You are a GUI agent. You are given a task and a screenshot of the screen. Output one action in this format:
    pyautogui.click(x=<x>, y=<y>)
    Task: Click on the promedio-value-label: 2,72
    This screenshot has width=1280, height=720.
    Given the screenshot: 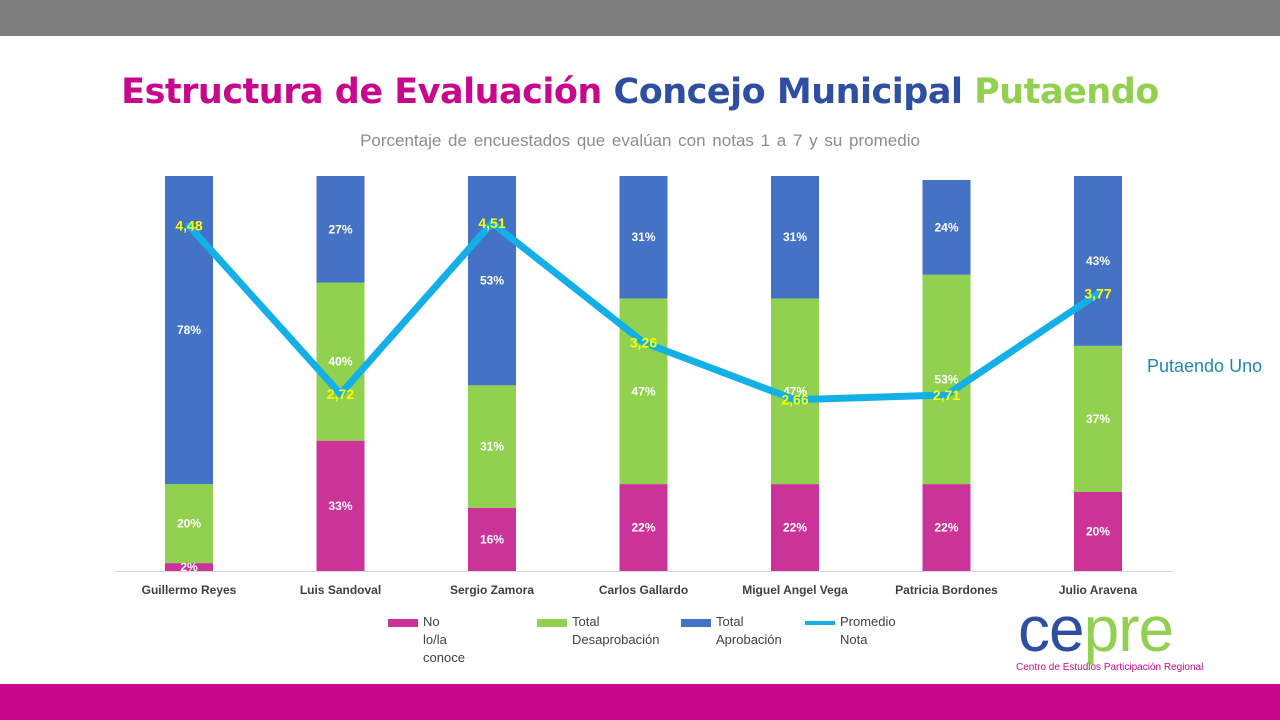 What is the action you would take?
    pyautogui.click(x=340, y=394)
    